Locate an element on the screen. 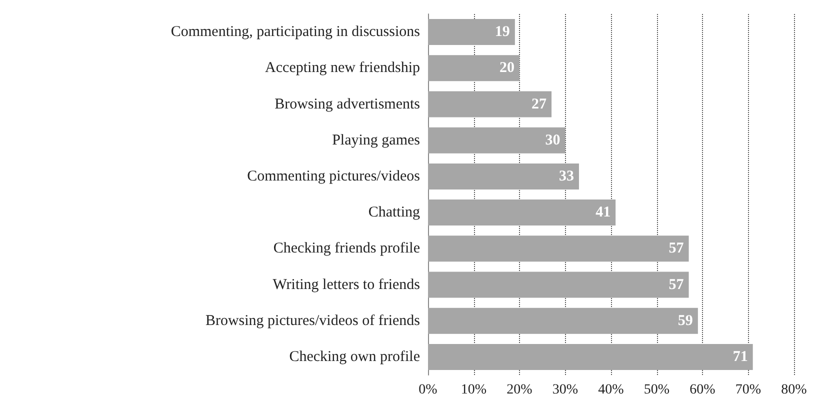 The height and width of the screenshot is (417, 828). y-tick-label: Checking friends profile is located at coordinates (346, 248).